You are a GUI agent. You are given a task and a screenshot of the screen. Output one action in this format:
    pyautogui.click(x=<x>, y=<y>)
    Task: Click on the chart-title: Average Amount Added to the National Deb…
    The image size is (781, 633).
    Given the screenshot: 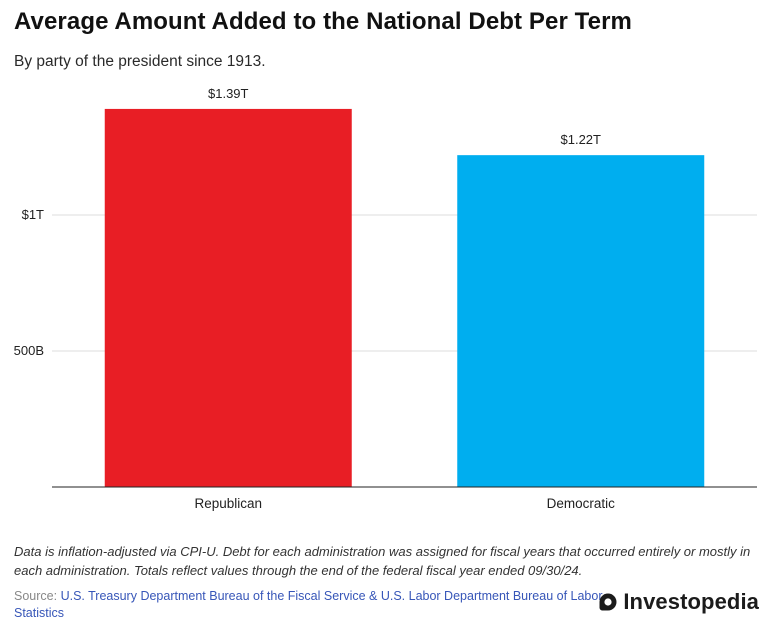 What is the action you would take?
    pyautogui.click(x=323, y=21)
    